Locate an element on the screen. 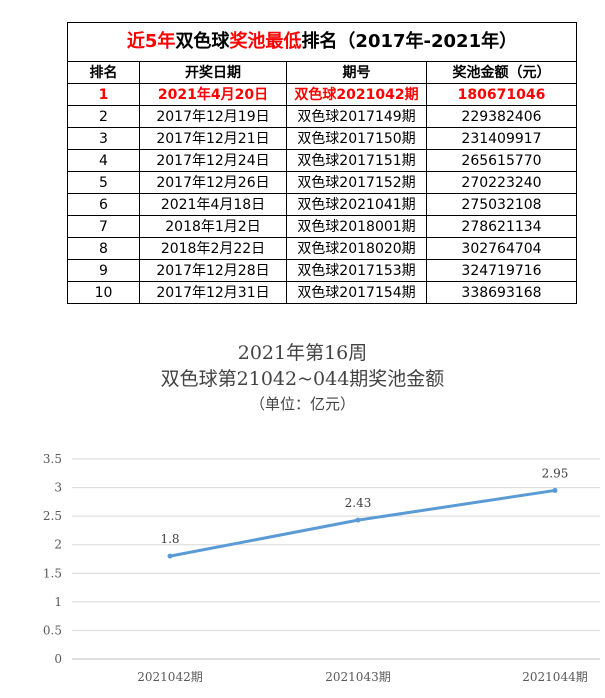  cell-date: 2017年12月21日 is located at coordinates (213, 138).